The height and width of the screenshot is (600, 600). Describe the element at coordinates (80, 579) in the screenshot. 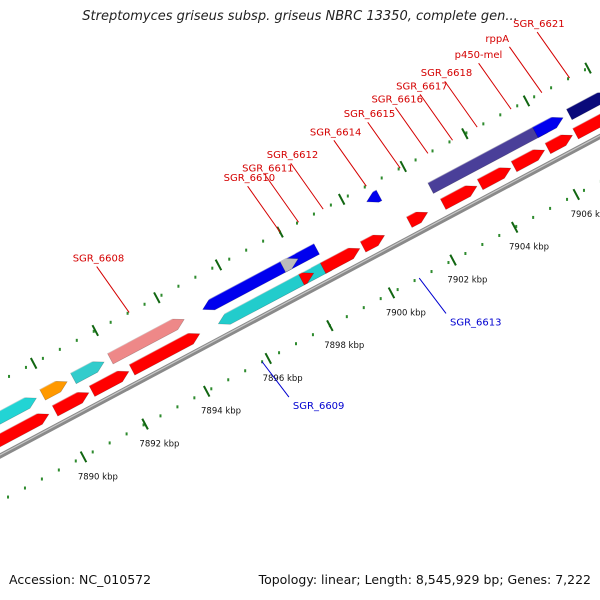

I see `accession-text: Accession: NC_010572` at that location.